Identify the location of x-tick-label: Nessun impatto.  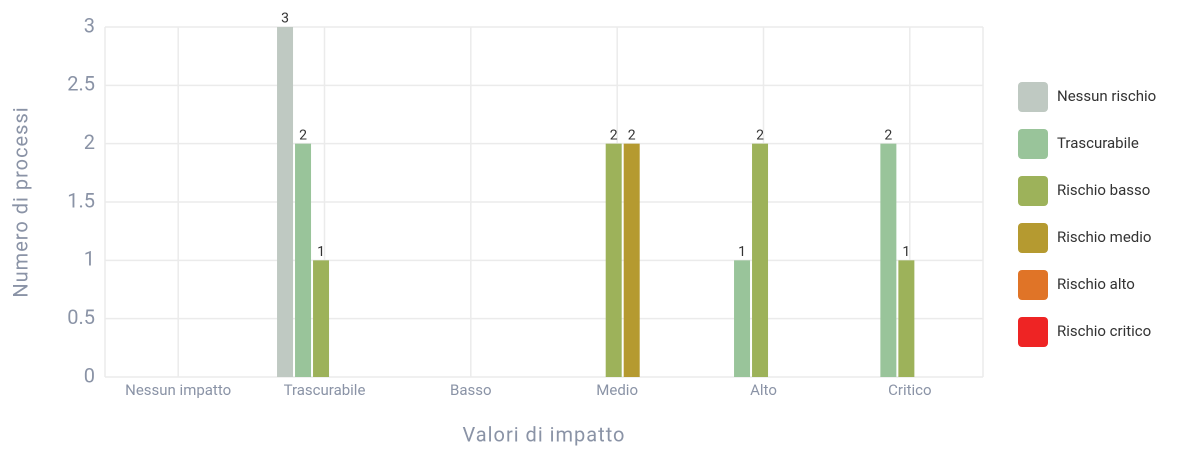
(178, 390).